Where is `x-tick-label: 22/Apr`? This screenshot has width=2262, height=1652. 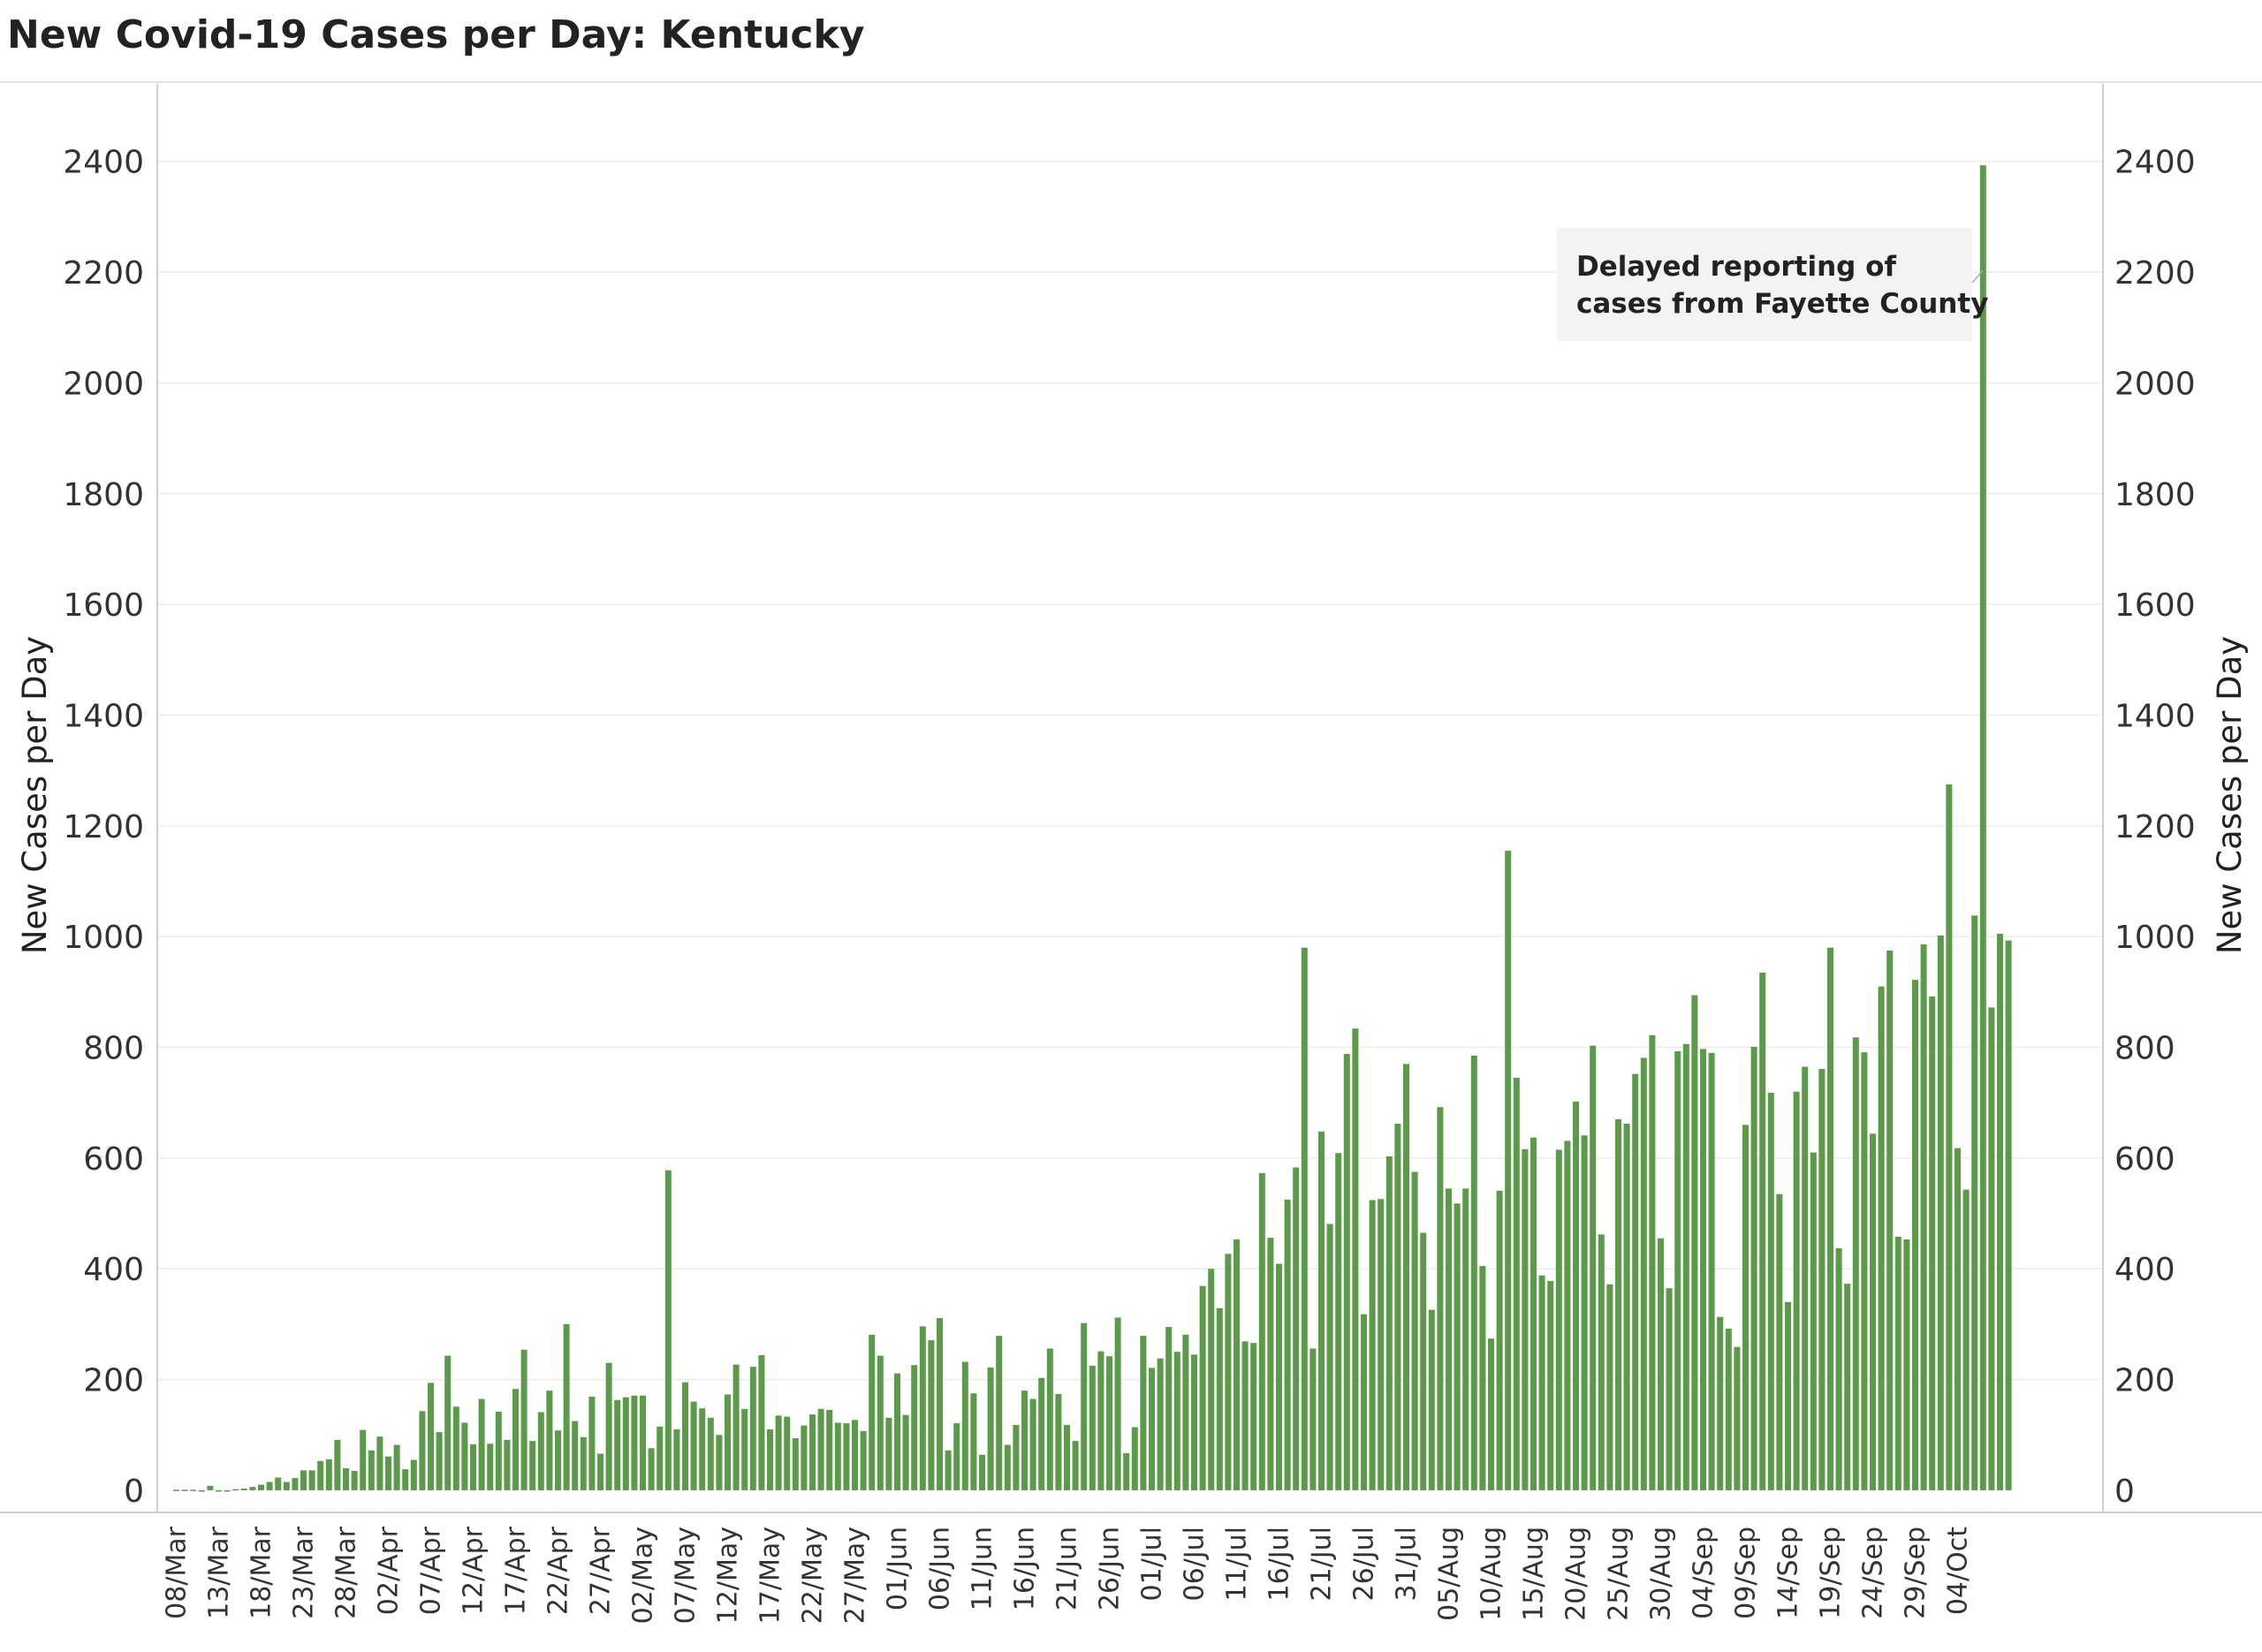
x-tick-label: 22/Apr is located at coordinates (558, 1570).